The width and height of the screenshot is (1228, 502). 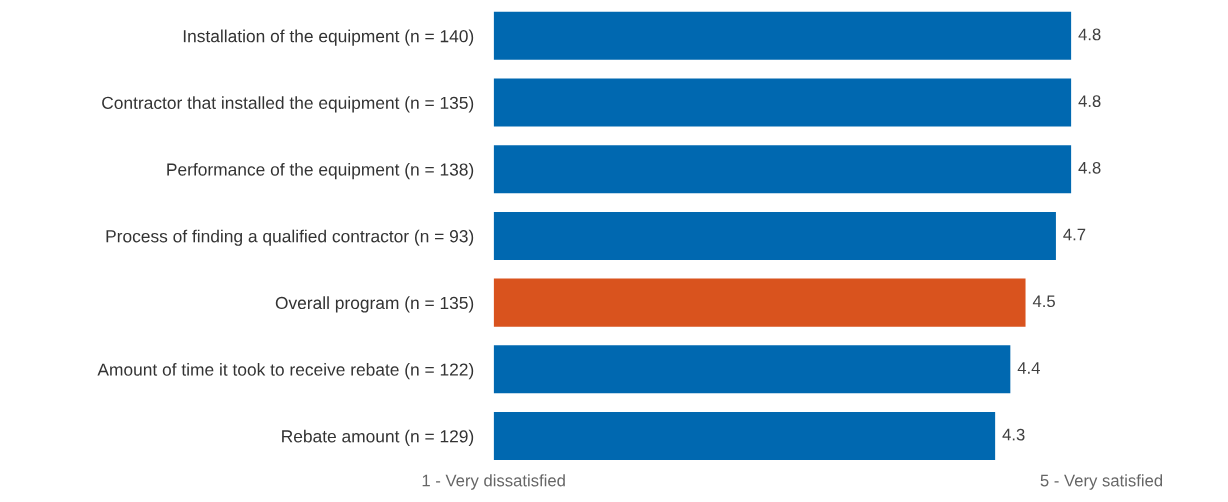 I want to click on data-label: 4.3, so click(x=1013, y=434).